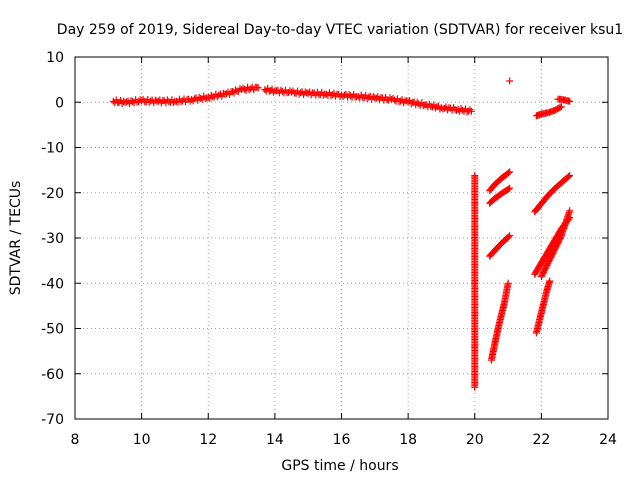 Image resolution: width=640 pixels, height=480 pixels. Describe the element at coordinates (408, 440) in the screenshot. I see `x-tick-label: 18` at that location.